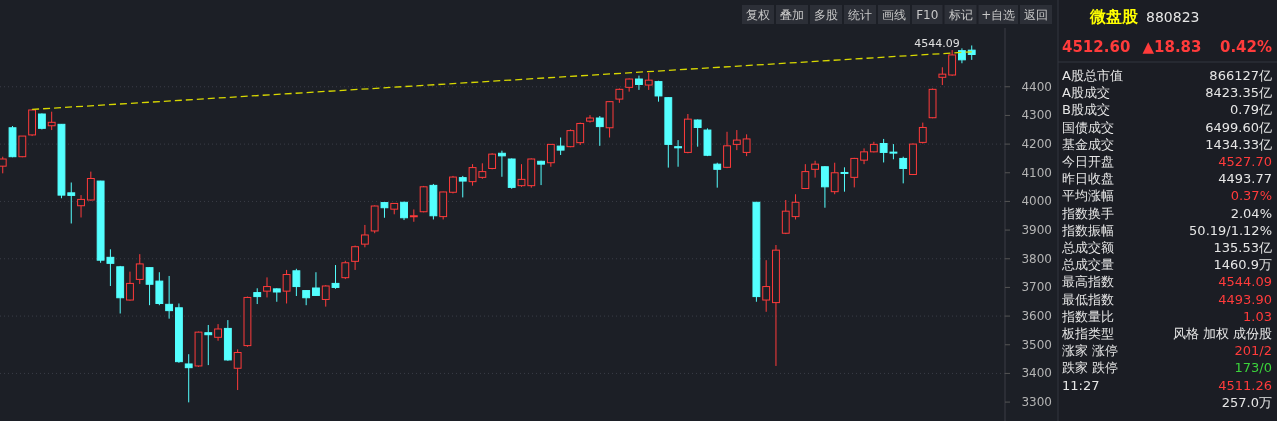  I want to click on text: 4493.77, so click(1245, 179).